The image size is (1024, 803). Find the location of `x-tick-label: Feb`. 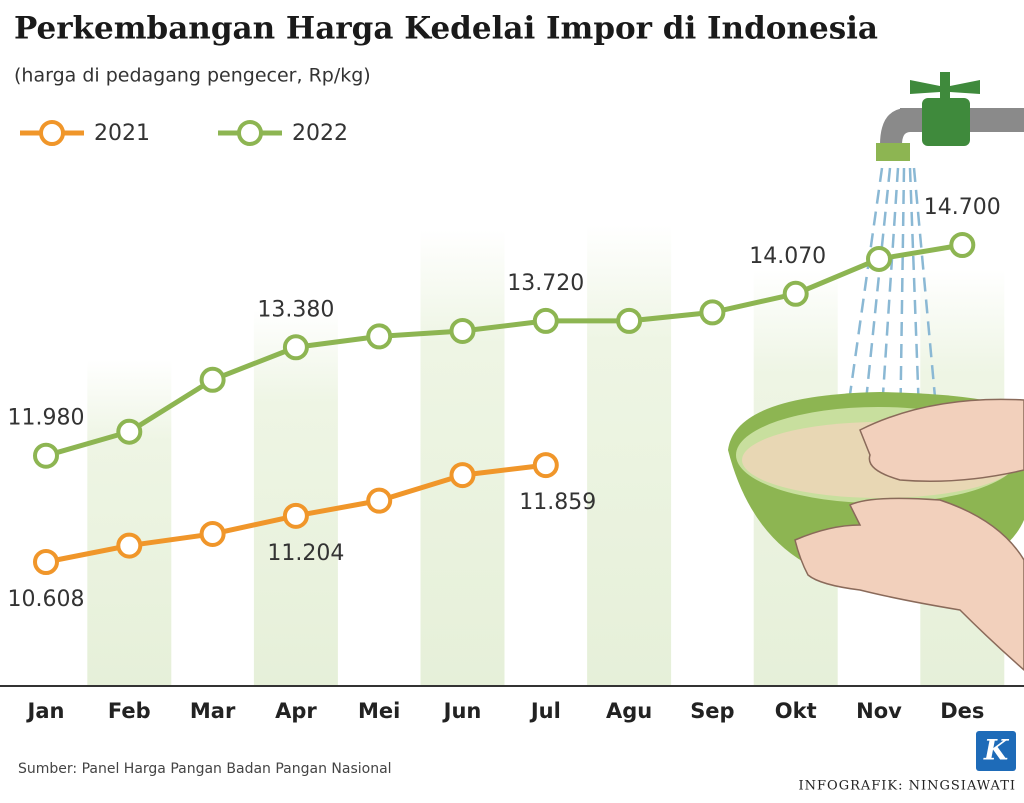

x-tick-label: Feb is located at coordinates (129, 711).